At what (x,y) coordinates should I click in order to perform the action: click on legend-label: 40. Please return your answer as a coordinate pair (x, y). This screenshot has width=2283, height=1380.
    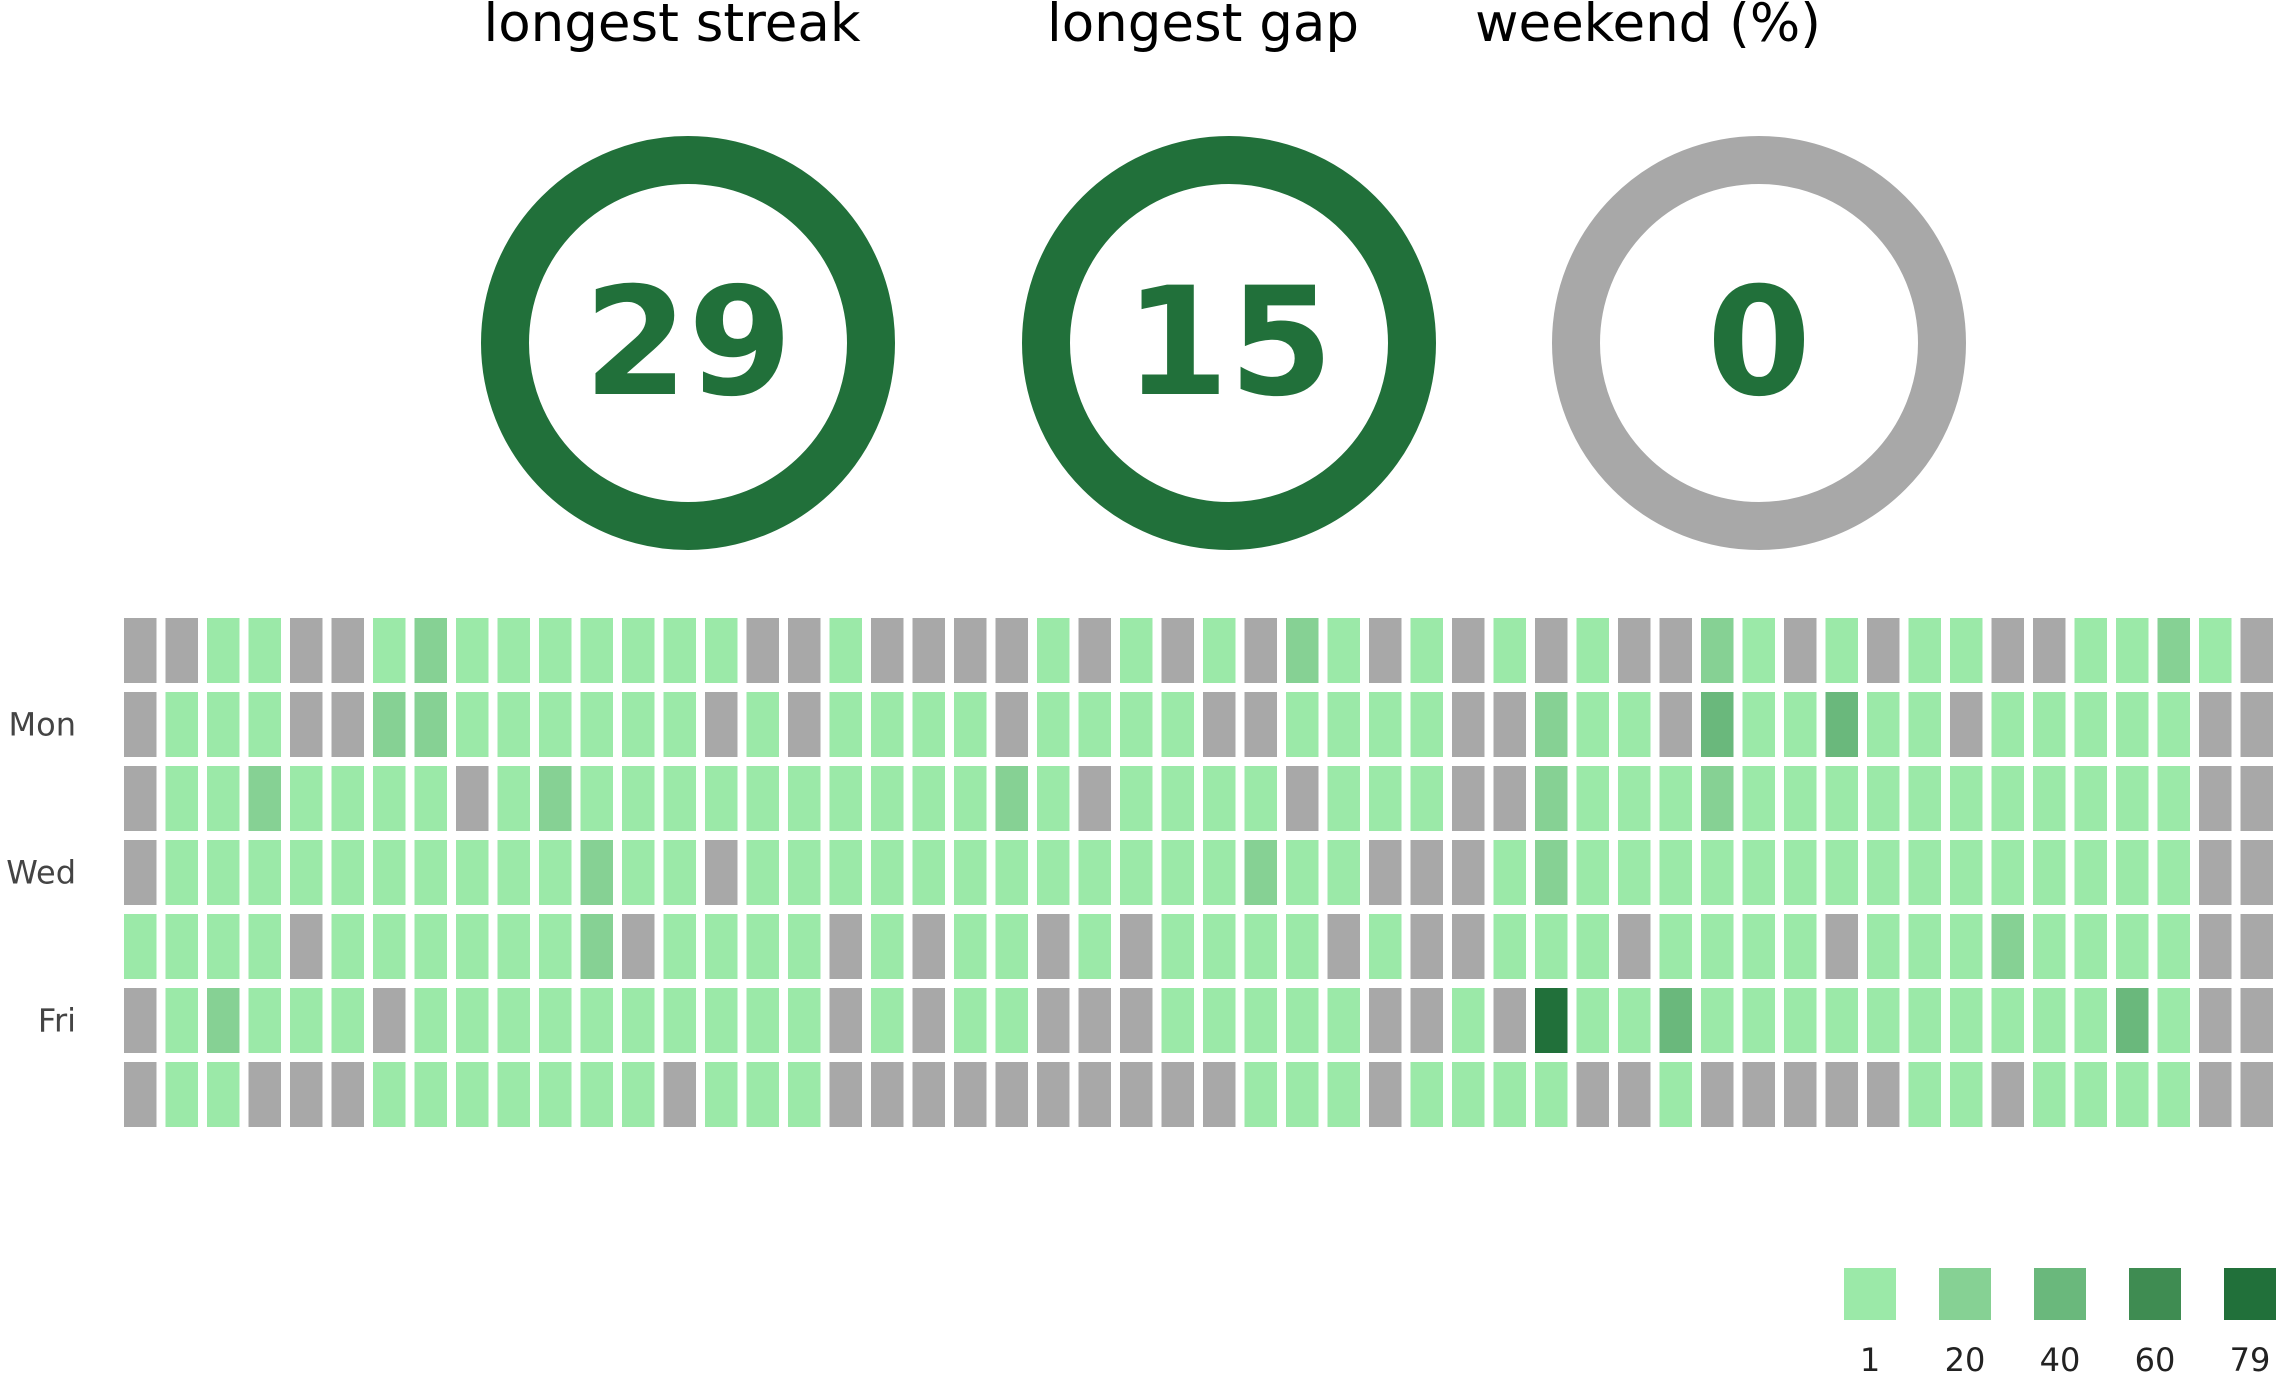
    Looking at the image, I should click on (2060, 1360).